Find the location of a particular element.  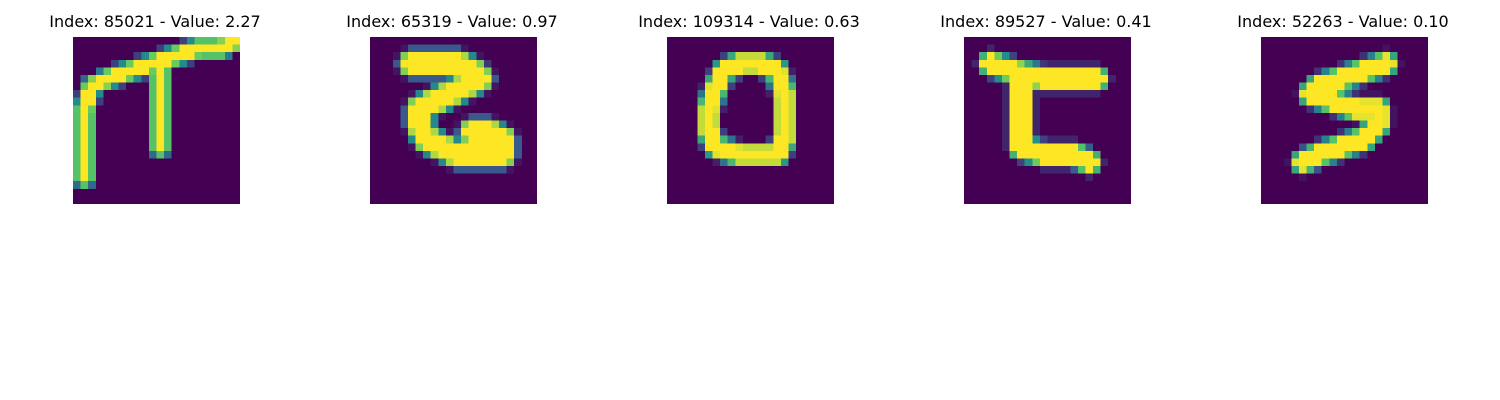

image-panel-1: Index: 85021 - Value: 2.27 is located at coordinates (155, 105).